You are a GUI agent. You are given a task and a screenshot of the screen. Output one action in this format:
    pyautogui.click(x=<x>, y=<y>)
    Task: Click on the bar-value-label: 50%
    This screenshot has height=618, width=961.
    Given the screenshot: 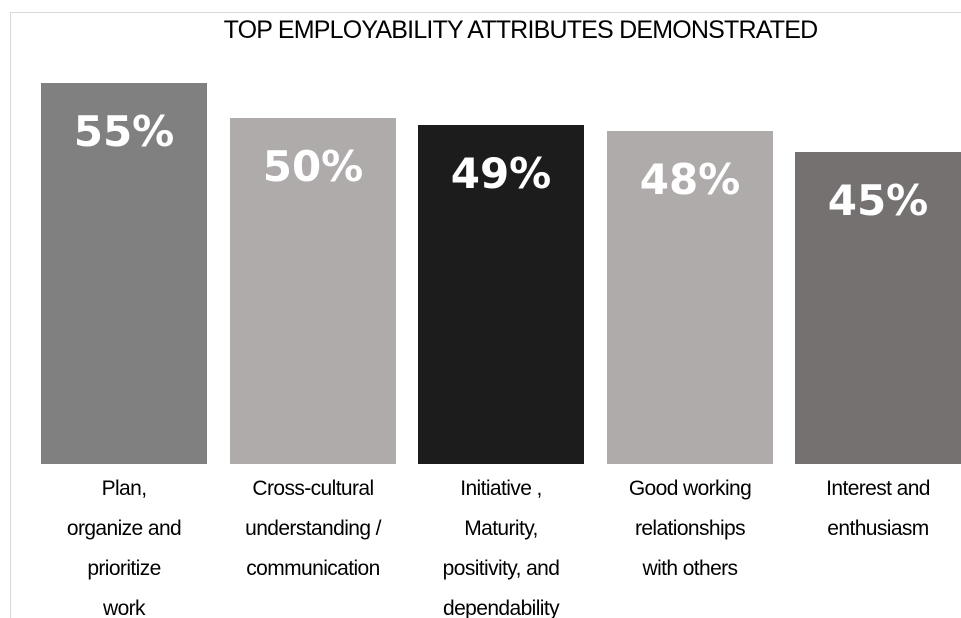 What is the action you would take?
    pyautogui.click(x=313, y=166)
    